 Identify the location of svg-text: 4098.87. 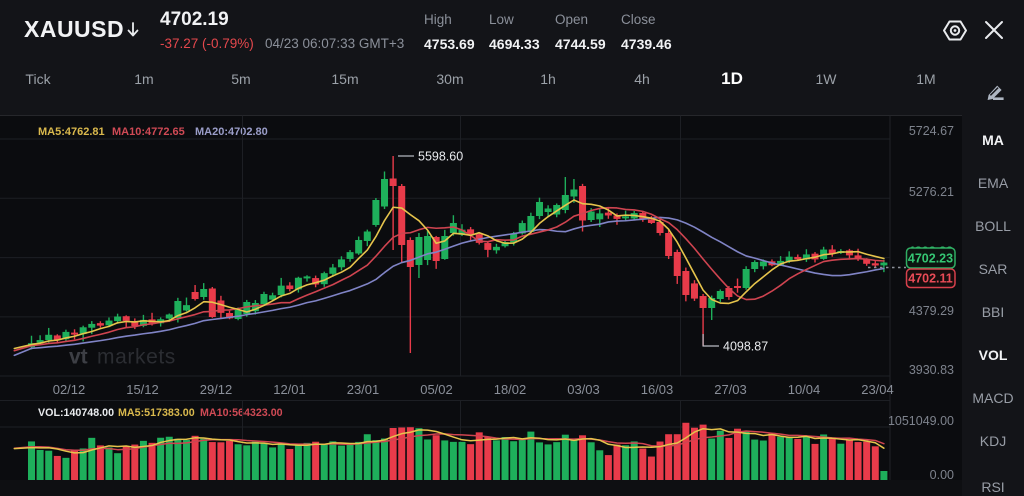
(745, 347).